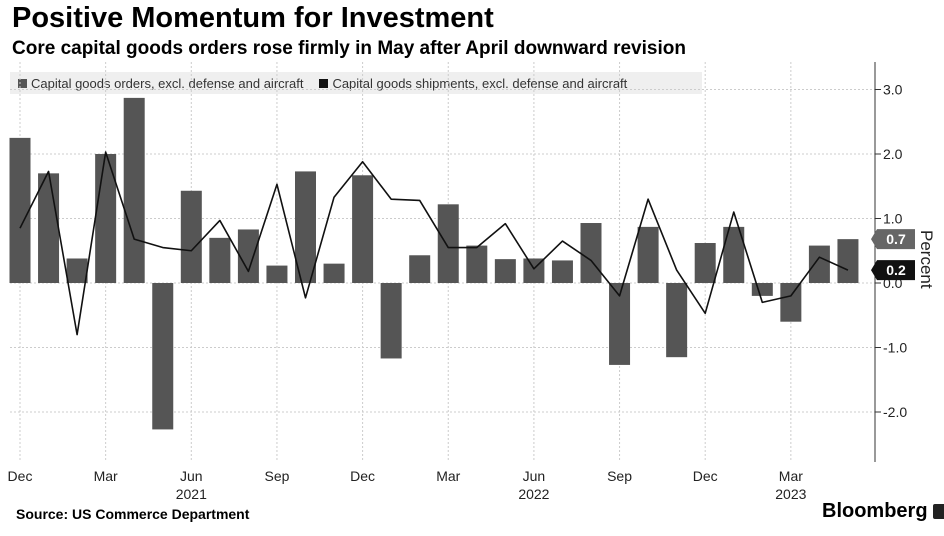  What do you see at coordinates (893, 154) in the screenshot?
I see `y-tick-label: 2.0` at bounding box center [893, 154].